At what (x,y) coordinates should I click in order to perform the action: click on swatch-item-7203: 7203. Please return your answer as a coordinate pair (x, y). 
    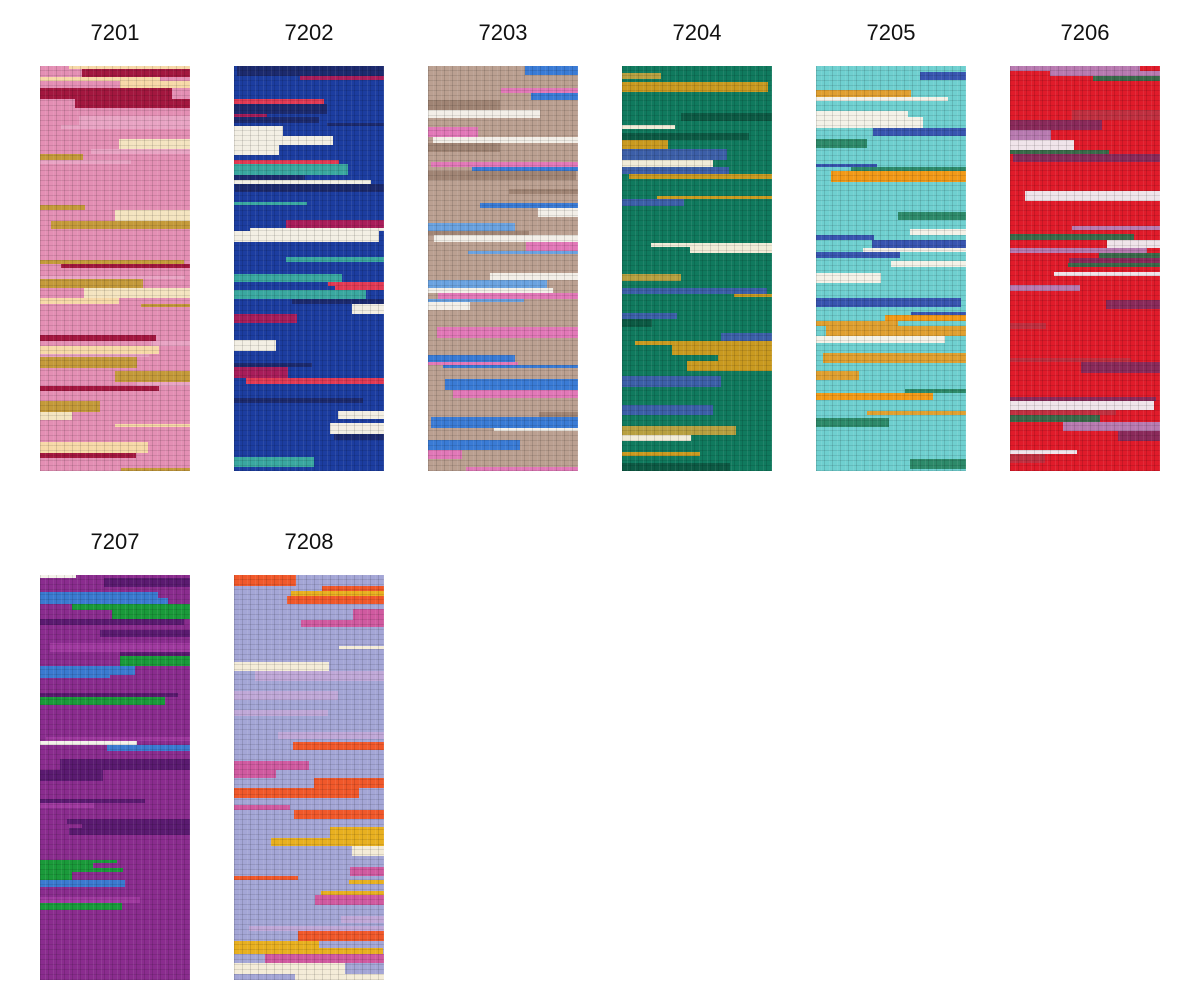
    Looking at the image, I should click on (503, 244).